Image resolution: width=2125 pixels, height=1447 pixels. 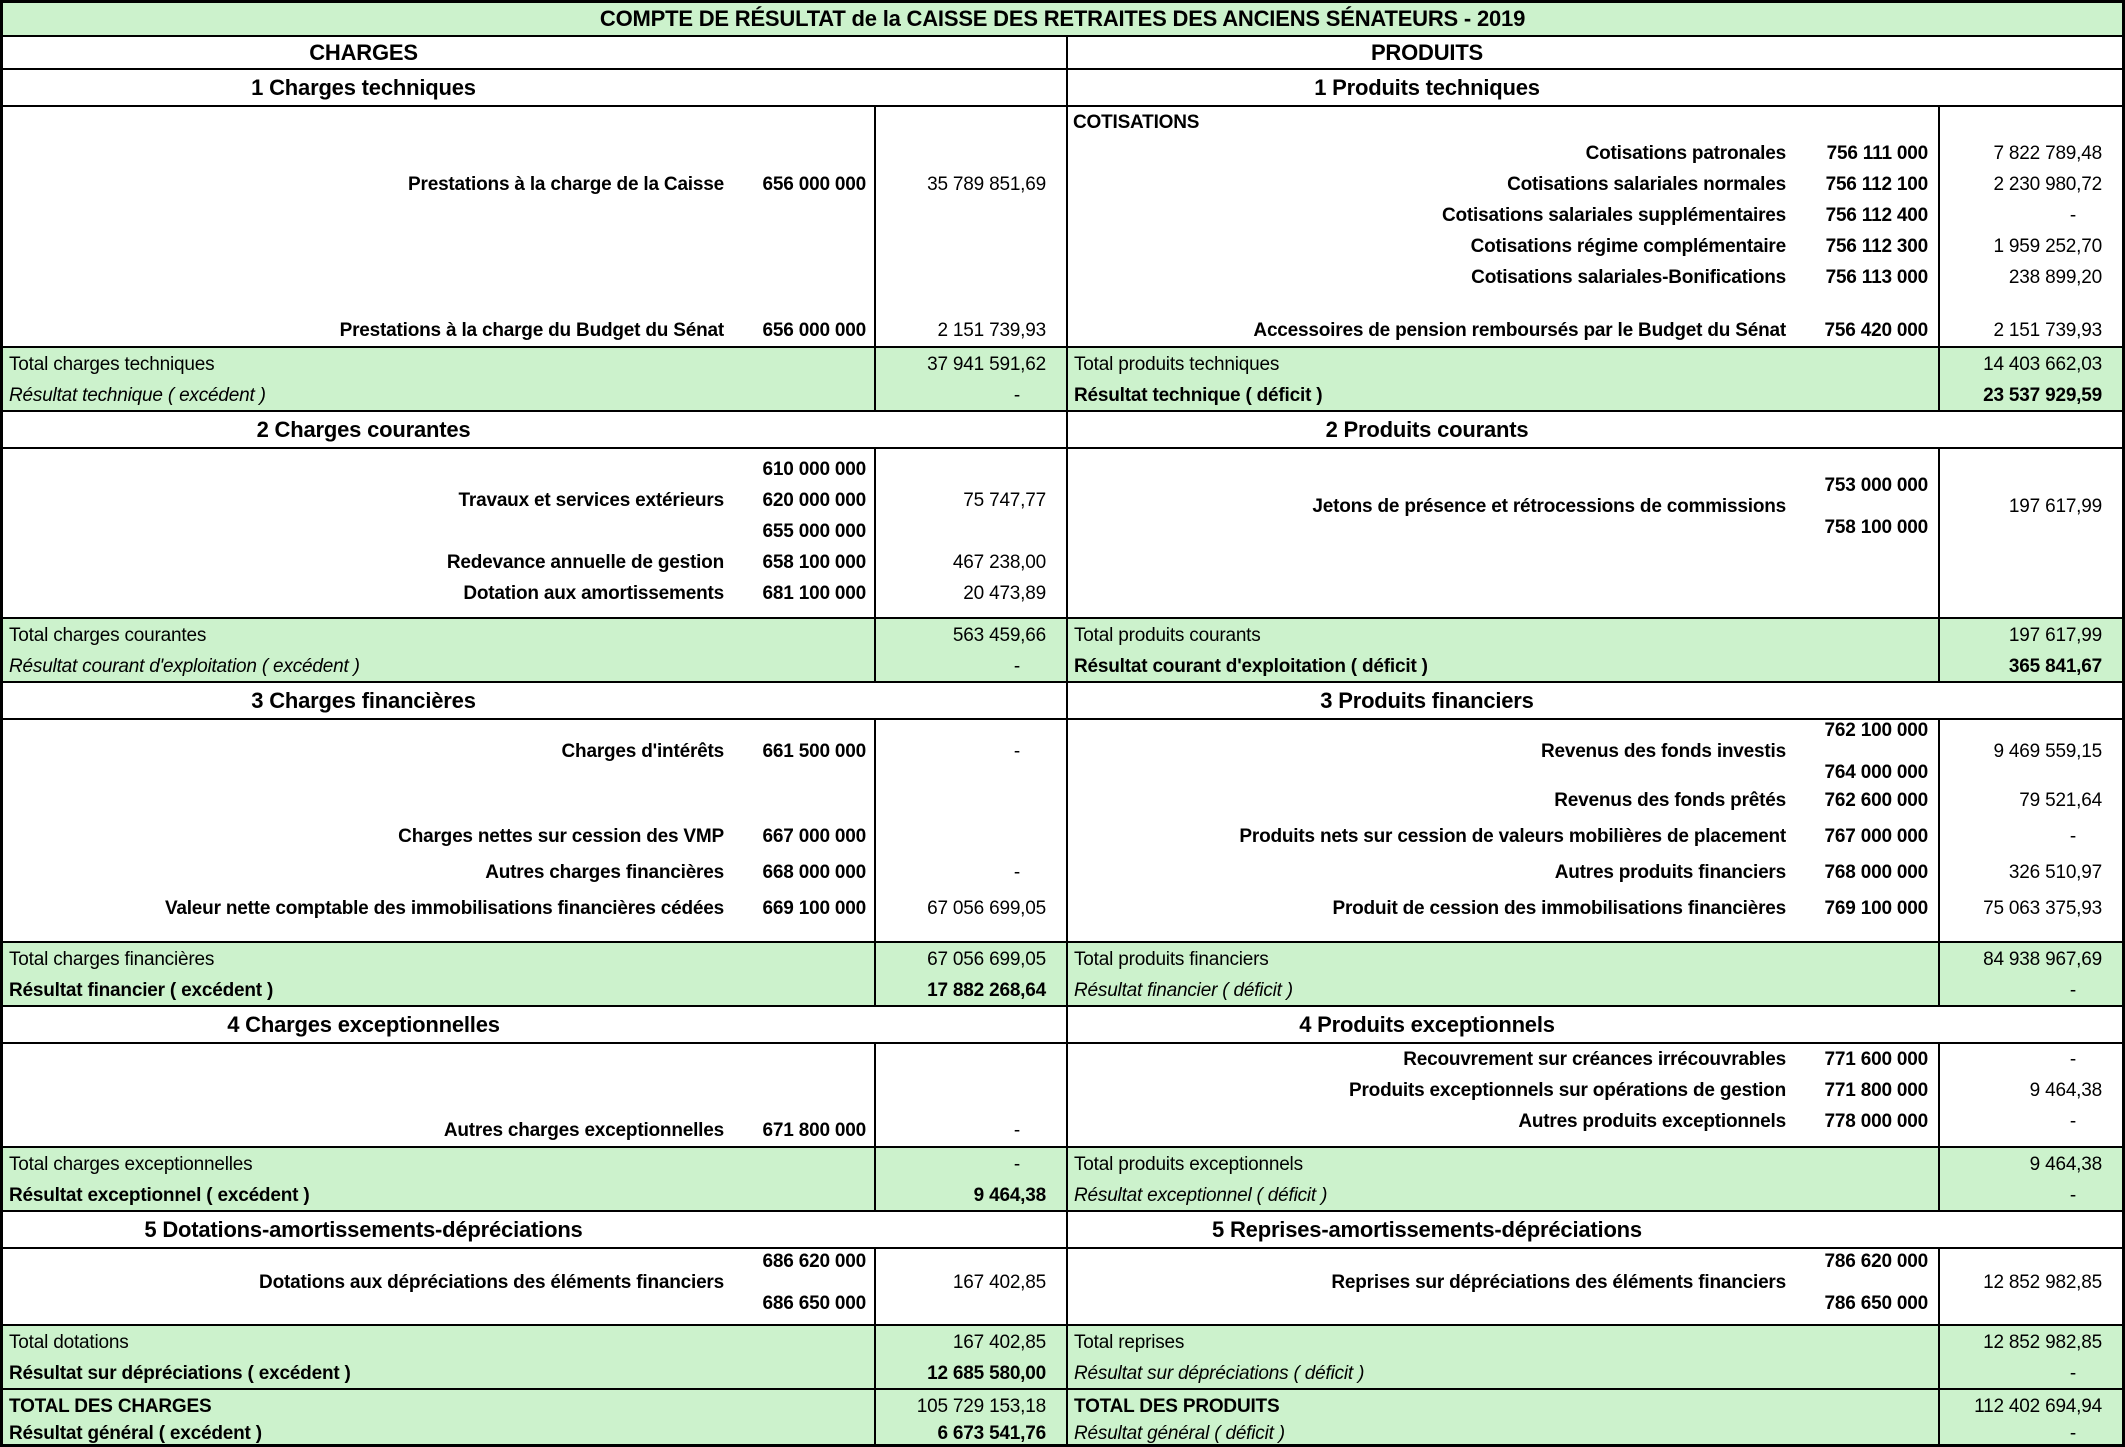 What do you see at coordinates (2042, 959) in the screenshot?
I see `total-amount: 84 938 967,69` at bounding box center [2042, 959].